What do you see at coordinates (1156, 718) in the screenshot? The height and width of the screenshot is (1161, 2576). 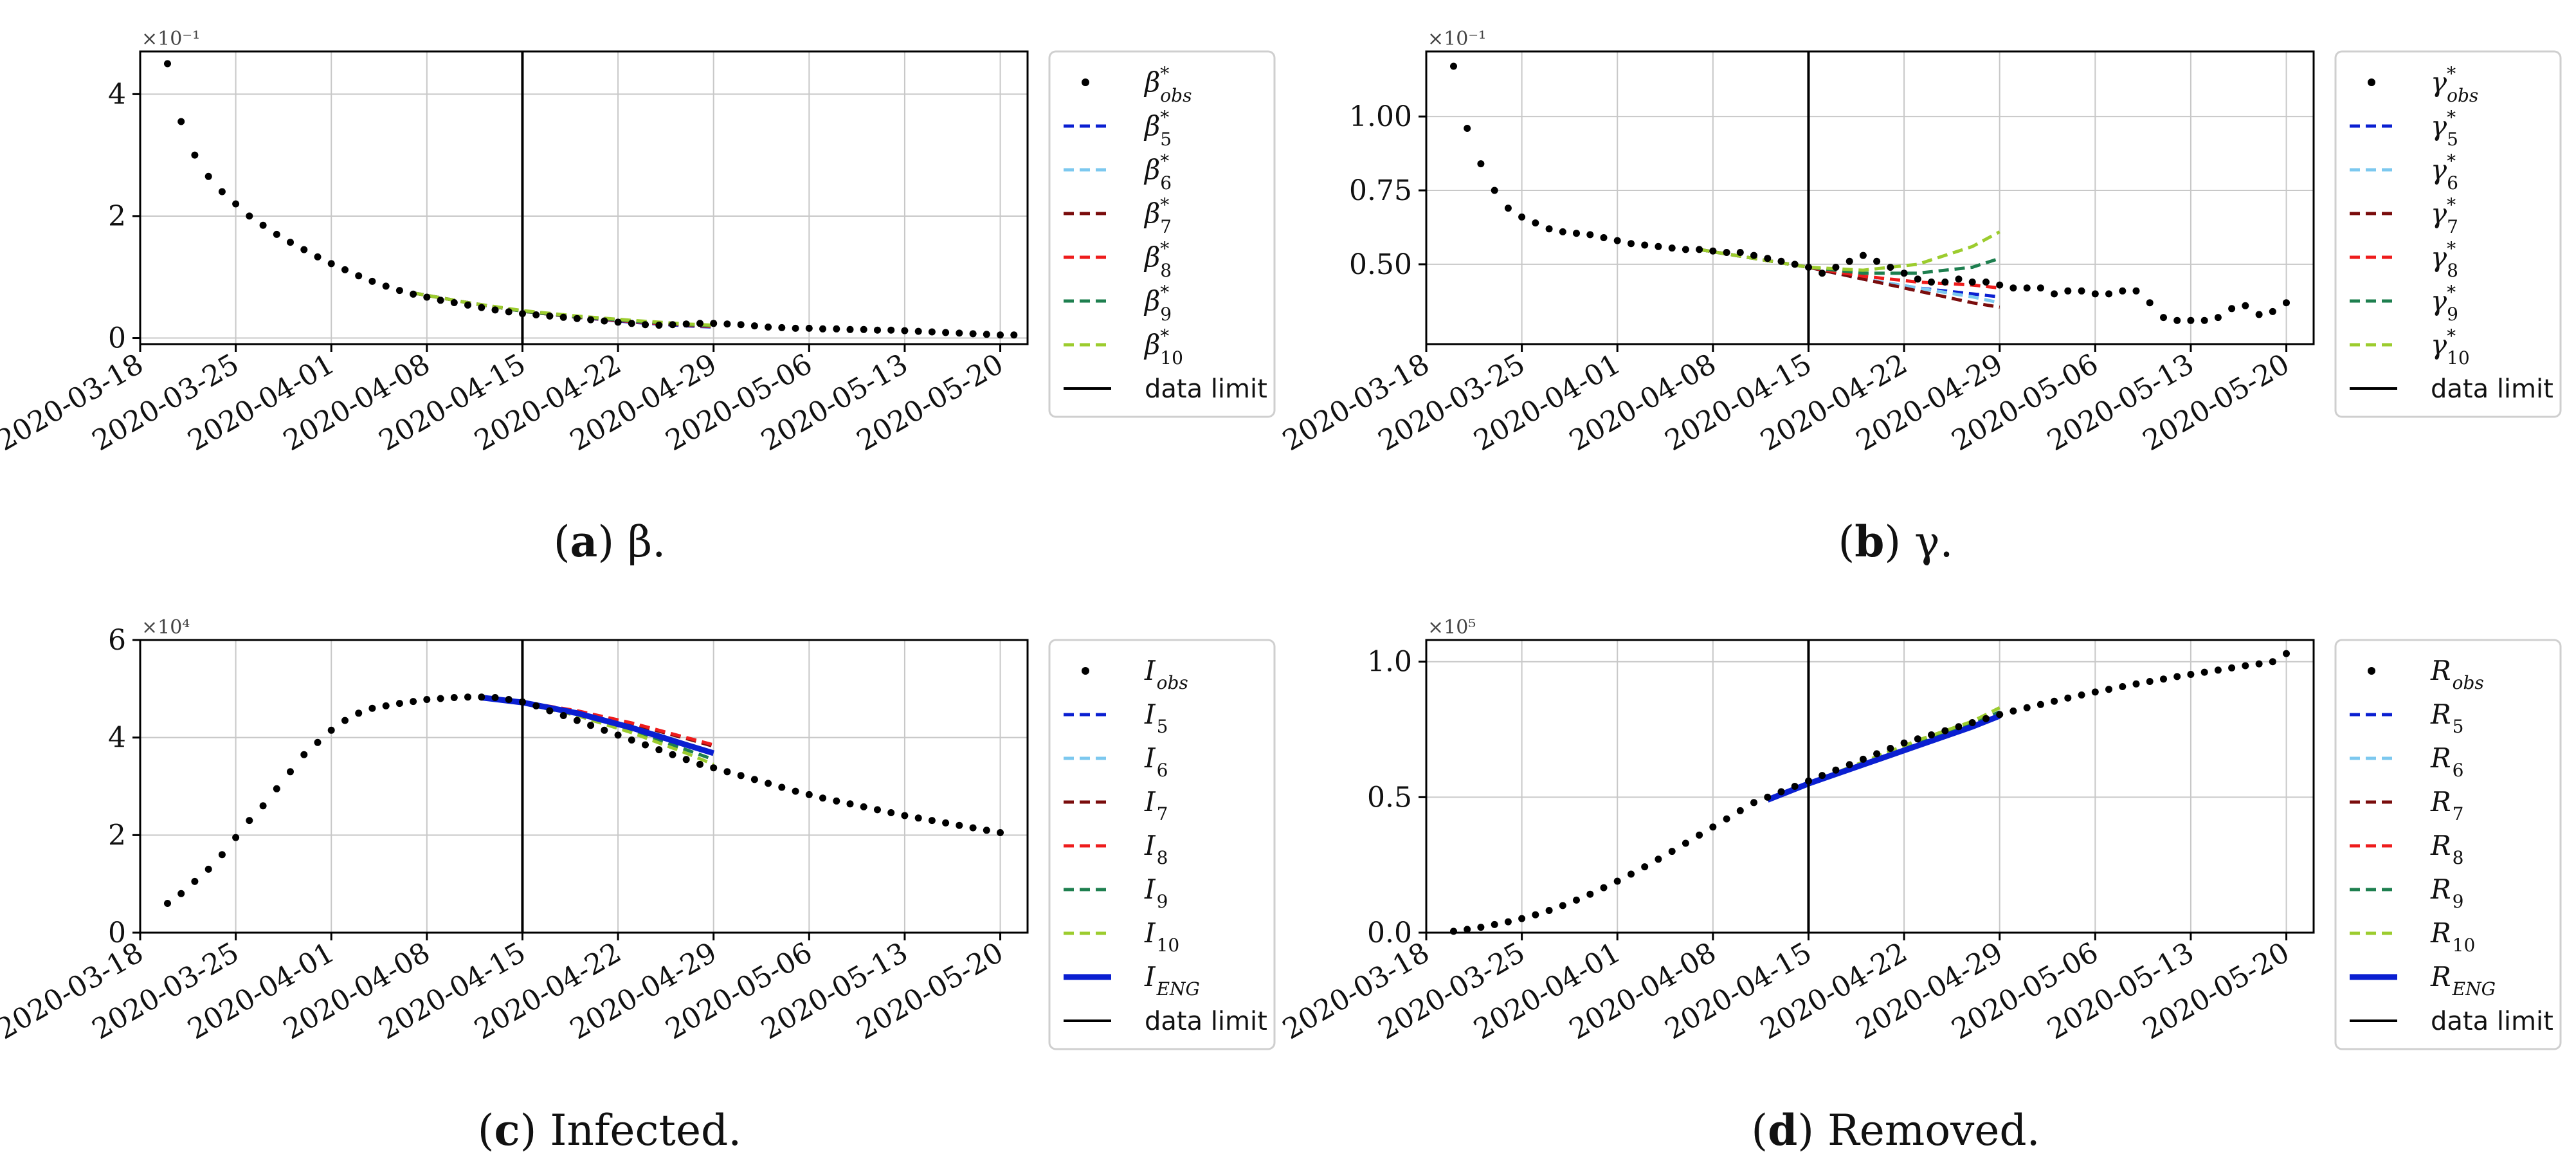 I see `legend-label: I5` at bounding box center [1156, 718].